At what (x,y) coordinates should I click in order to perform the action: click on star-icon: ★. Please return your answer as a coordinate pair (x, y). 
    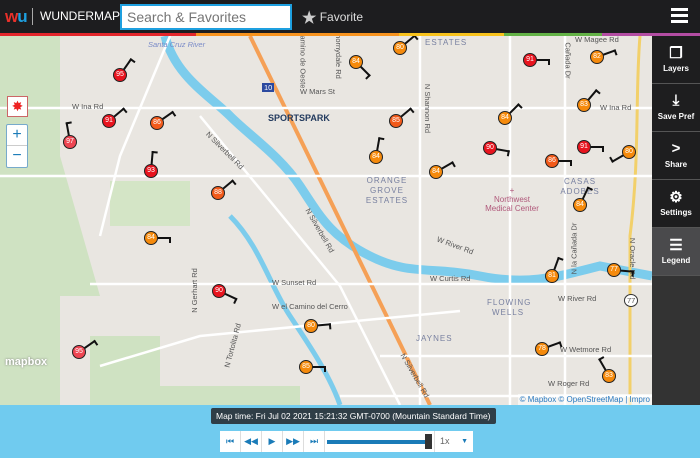
    Looking at the image, I should click on (309, 18).